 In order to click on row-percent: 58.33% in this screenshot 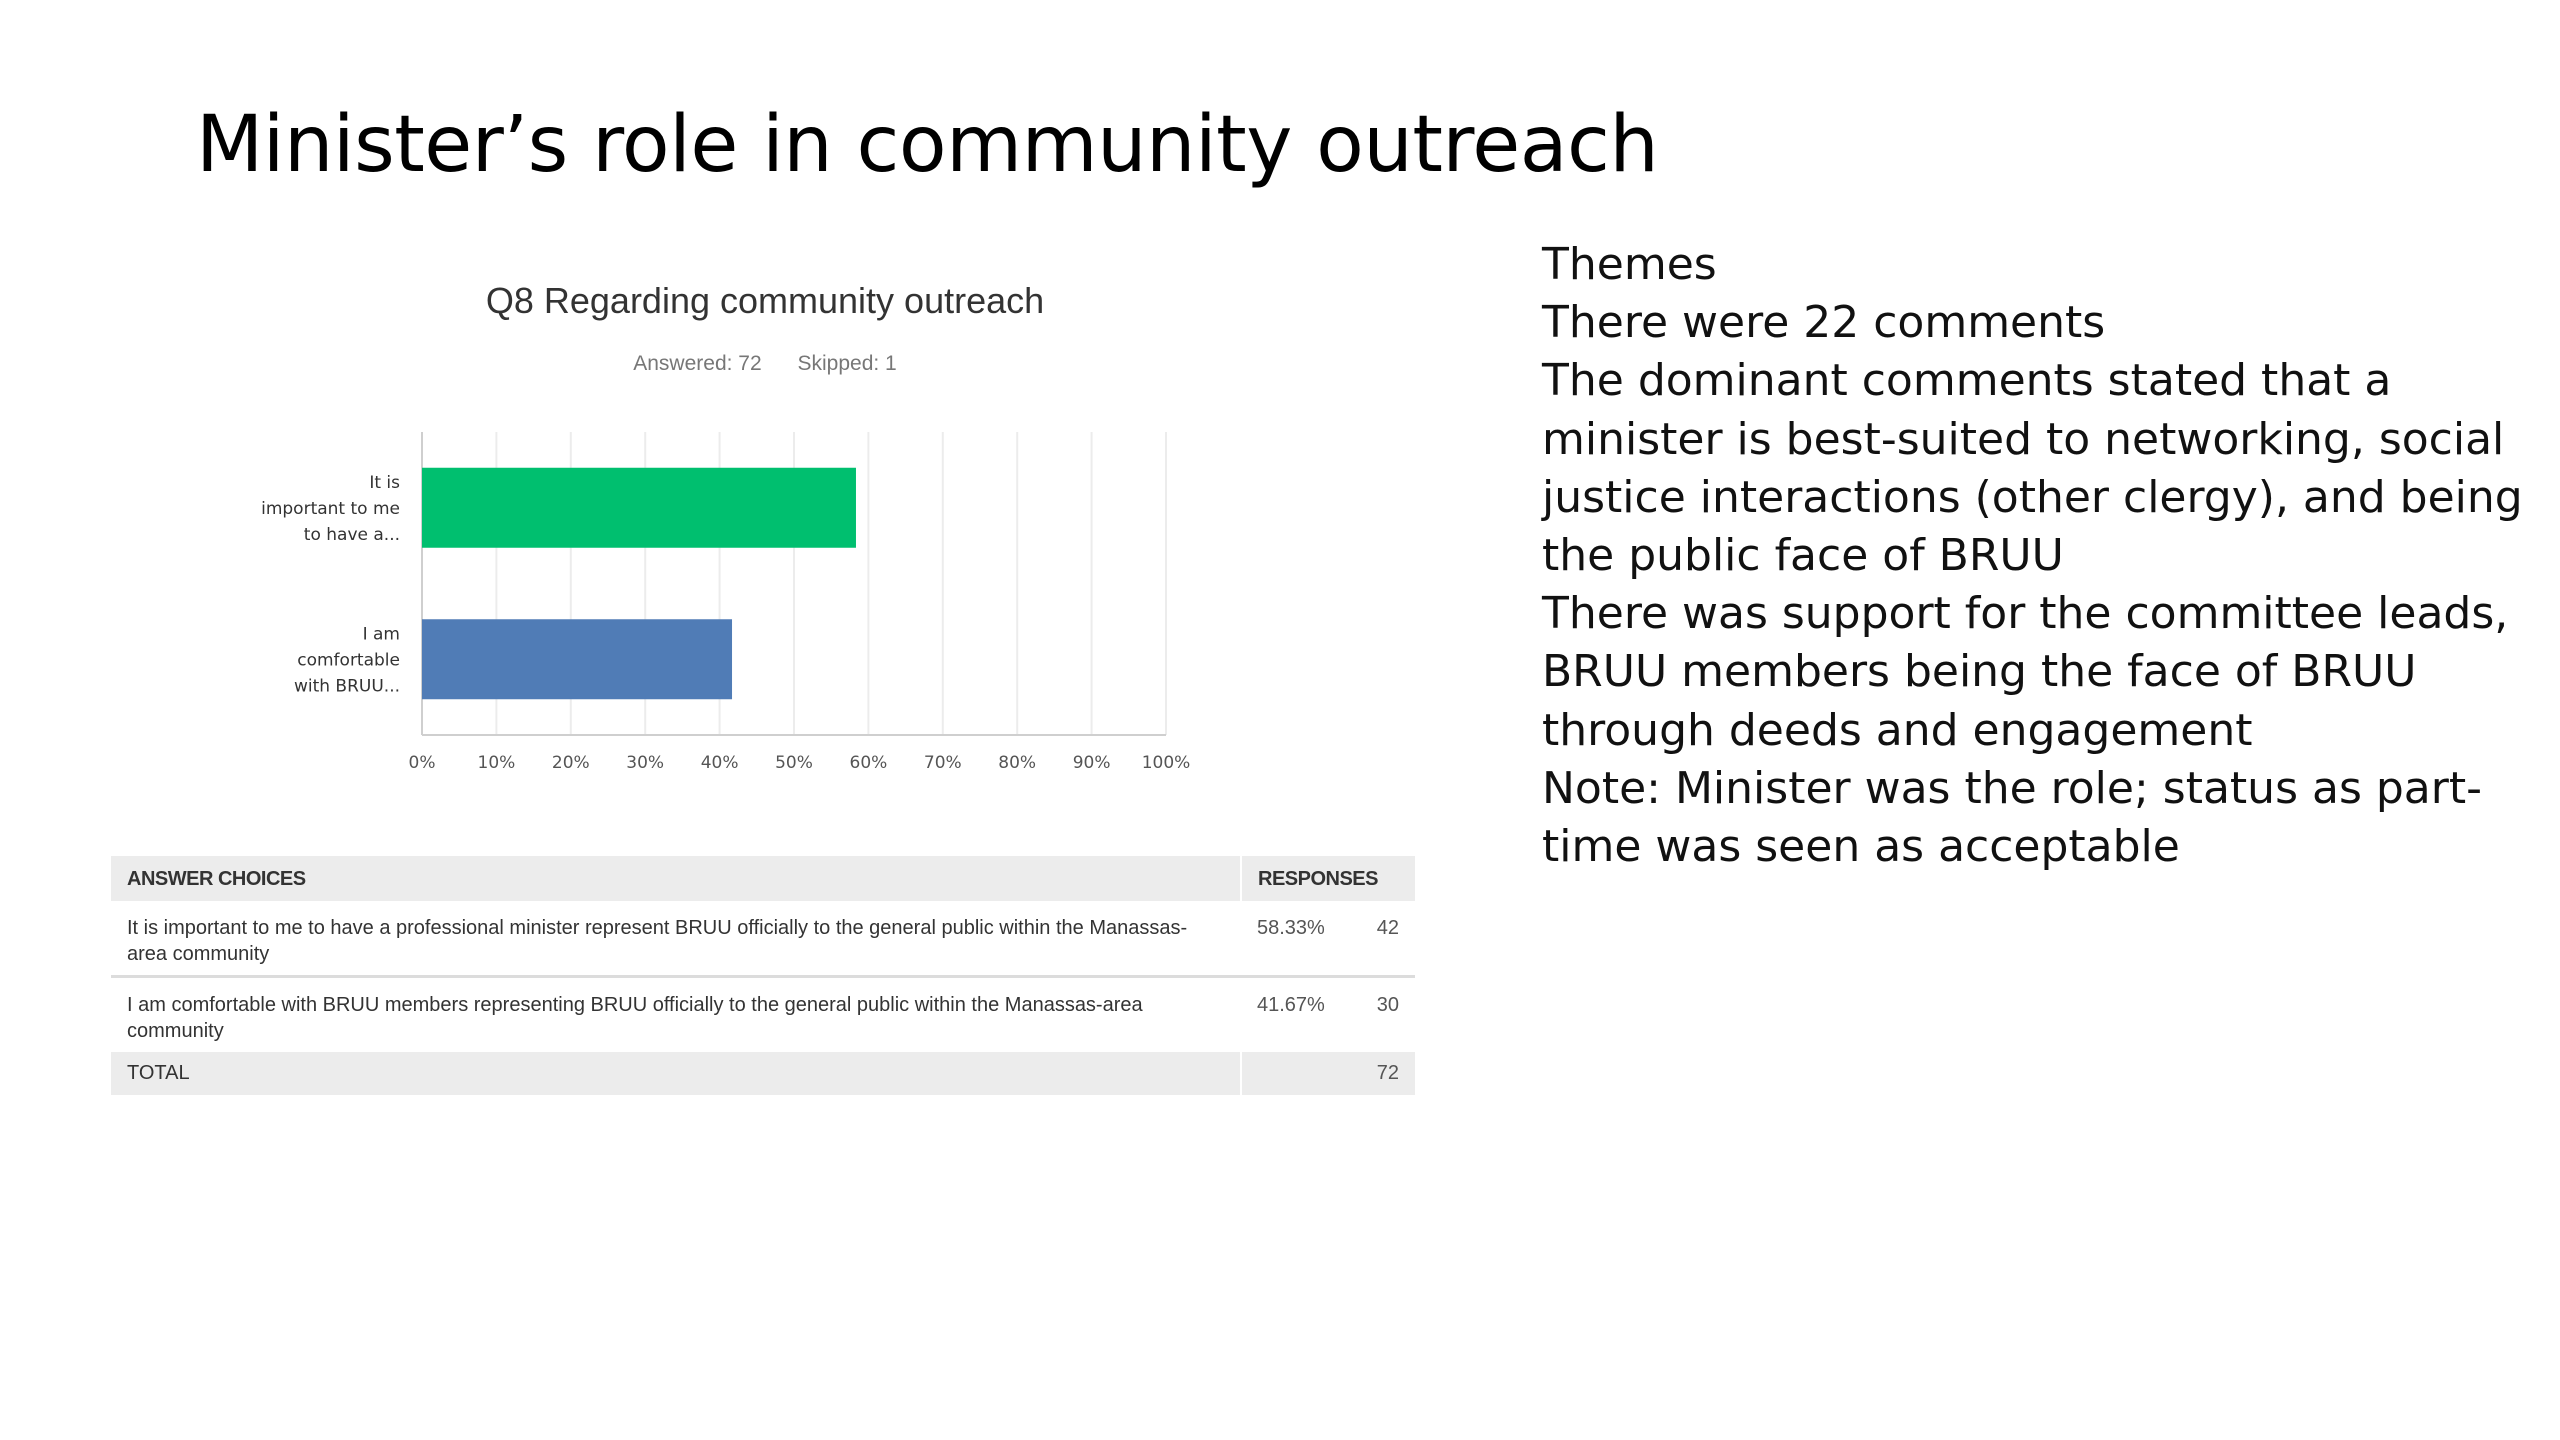, I will do `click(1291, 928)`.